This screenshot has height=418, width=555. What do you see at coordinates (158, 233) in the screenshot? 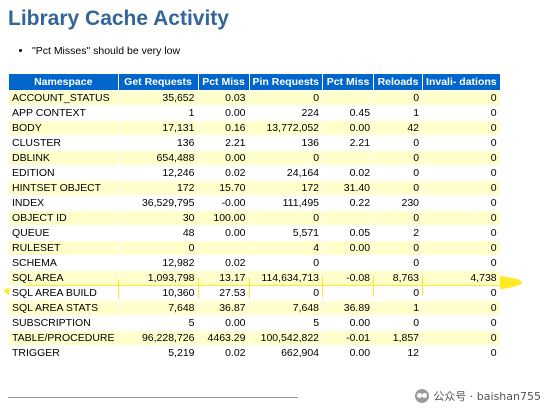
I see `cell-get-requests: 48` at bounding box center [158, 233].